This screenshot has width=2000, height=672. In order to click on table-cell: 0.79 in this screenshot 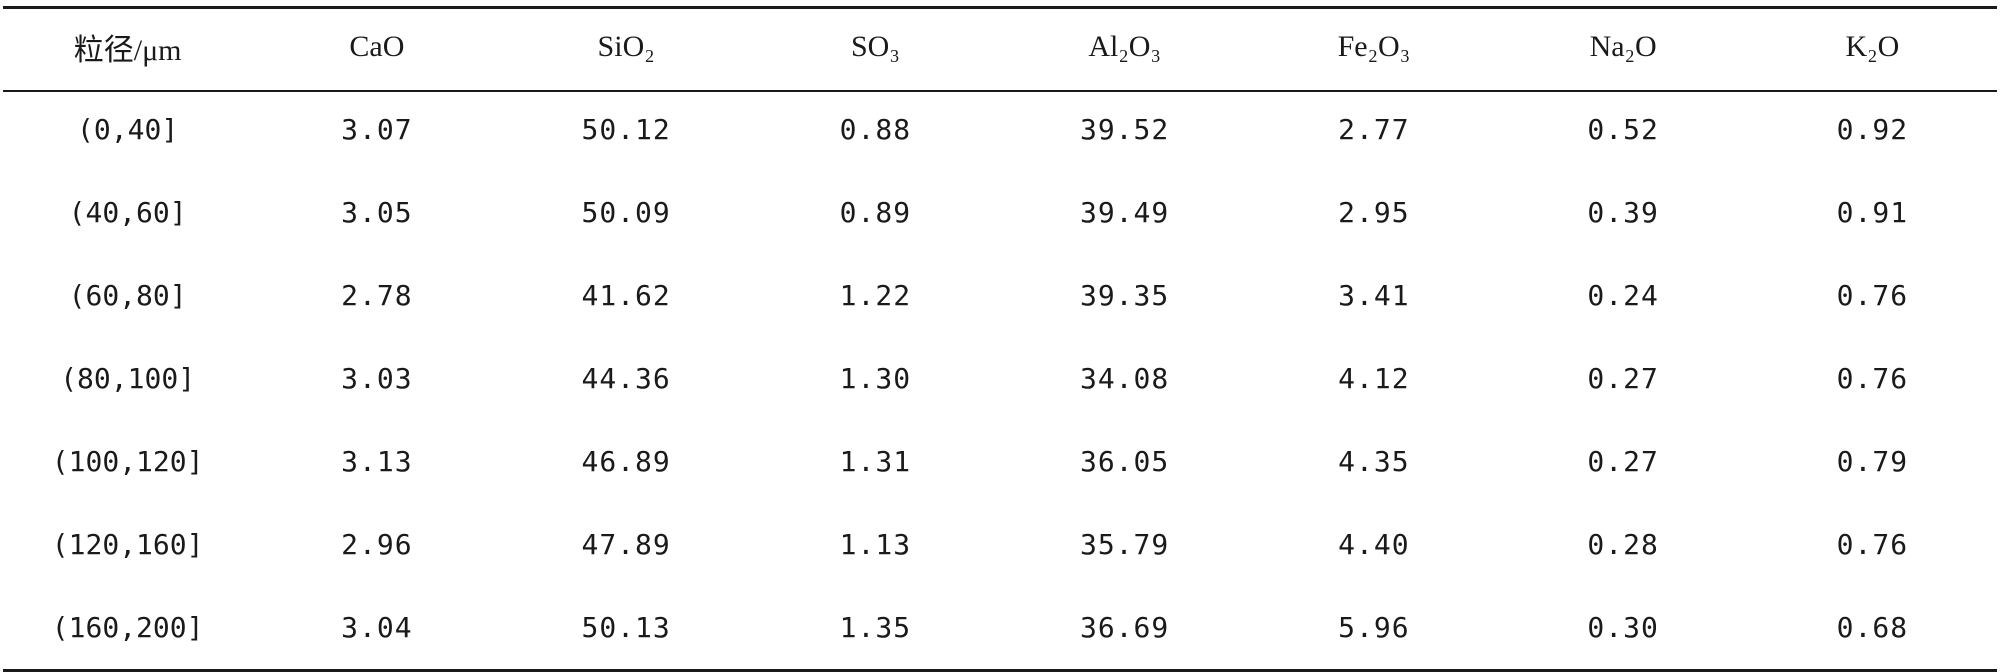, I will do `click(1872, 461)`.